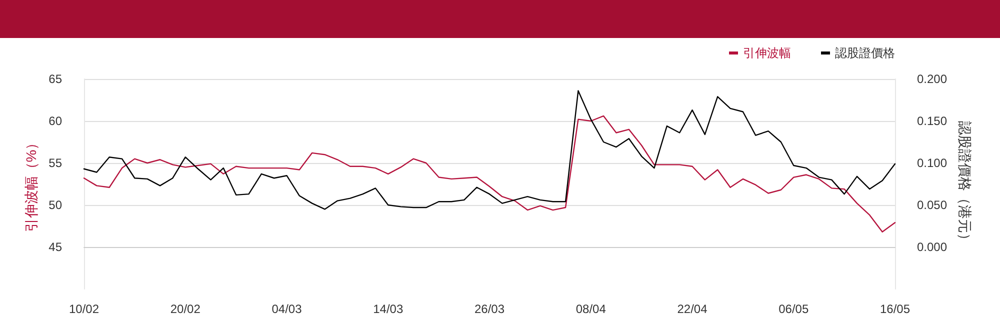 This screenshot has height=324, width=1000. Describe the element at coordinates (793, 309) in the screenshot. I see `x-tick-label: 06/05` at that location.